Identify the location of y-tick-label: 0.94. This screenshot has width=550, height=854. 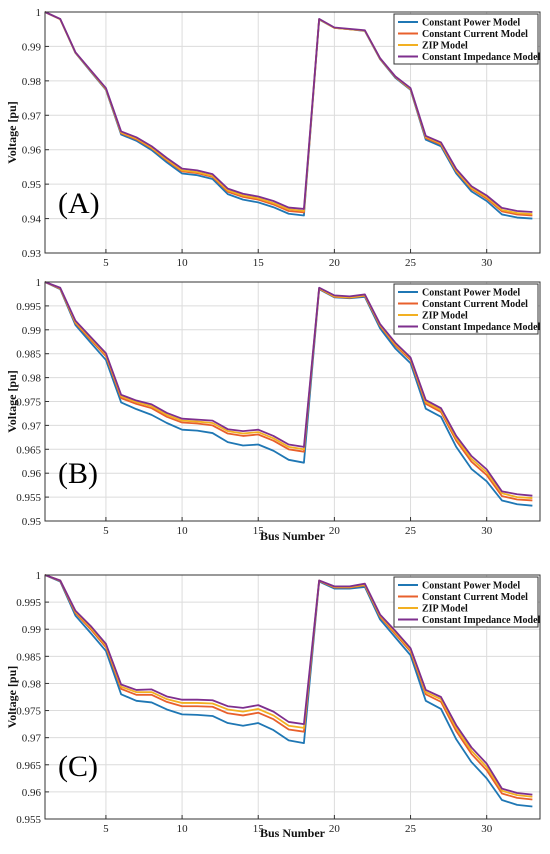
(32, 220).